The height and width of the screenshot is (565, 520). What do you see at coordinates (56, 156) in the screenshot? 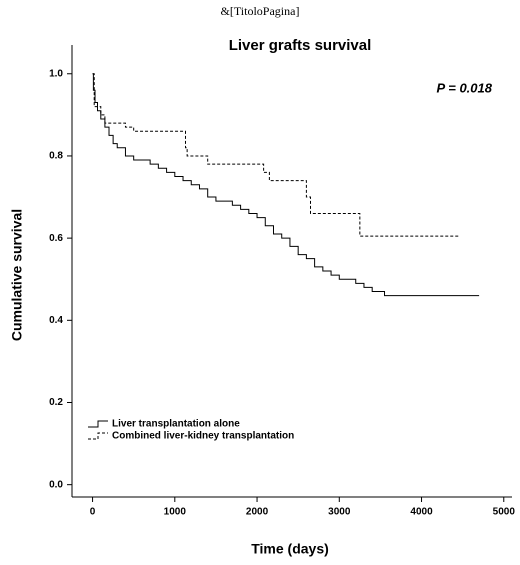
I see `y-tick-label: 0.8` at bounding box center [56, 156].